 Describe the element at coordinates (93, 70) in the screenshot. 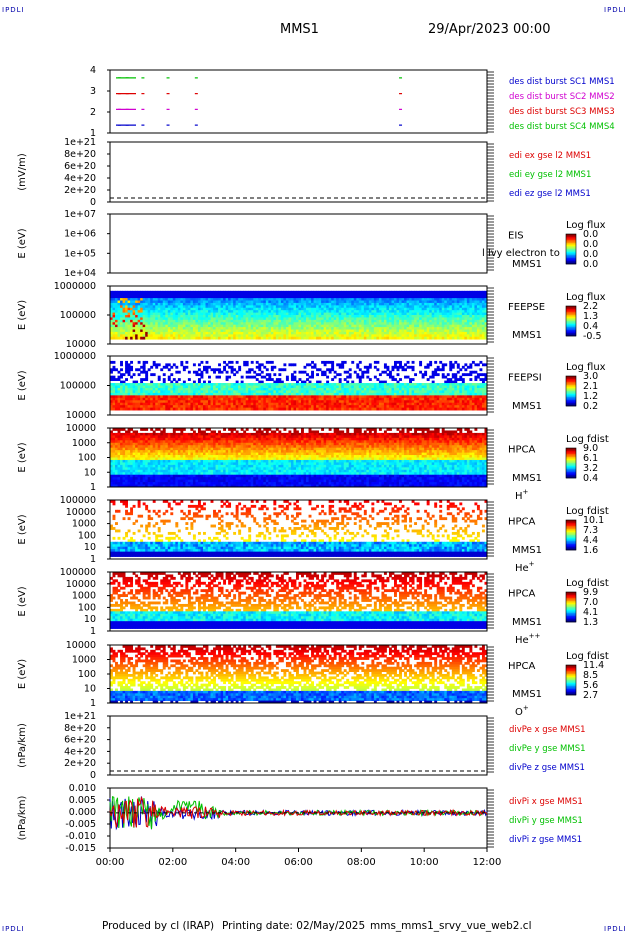

I see `y-tick-label: 4` at that location.